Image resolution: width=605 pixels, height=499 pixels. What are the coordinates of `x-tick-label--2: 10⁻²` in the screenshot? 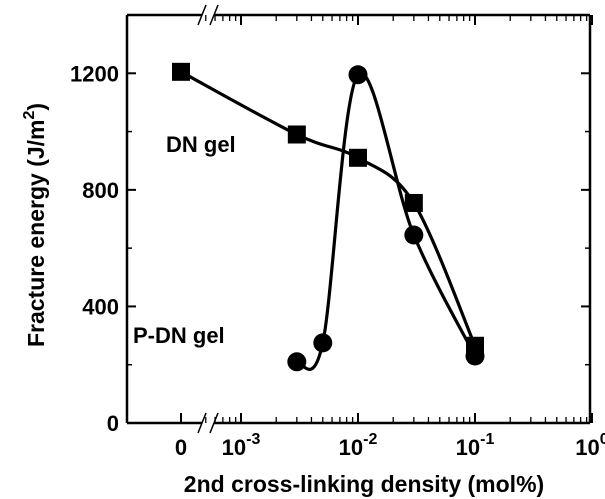 It's located at (358, 445).